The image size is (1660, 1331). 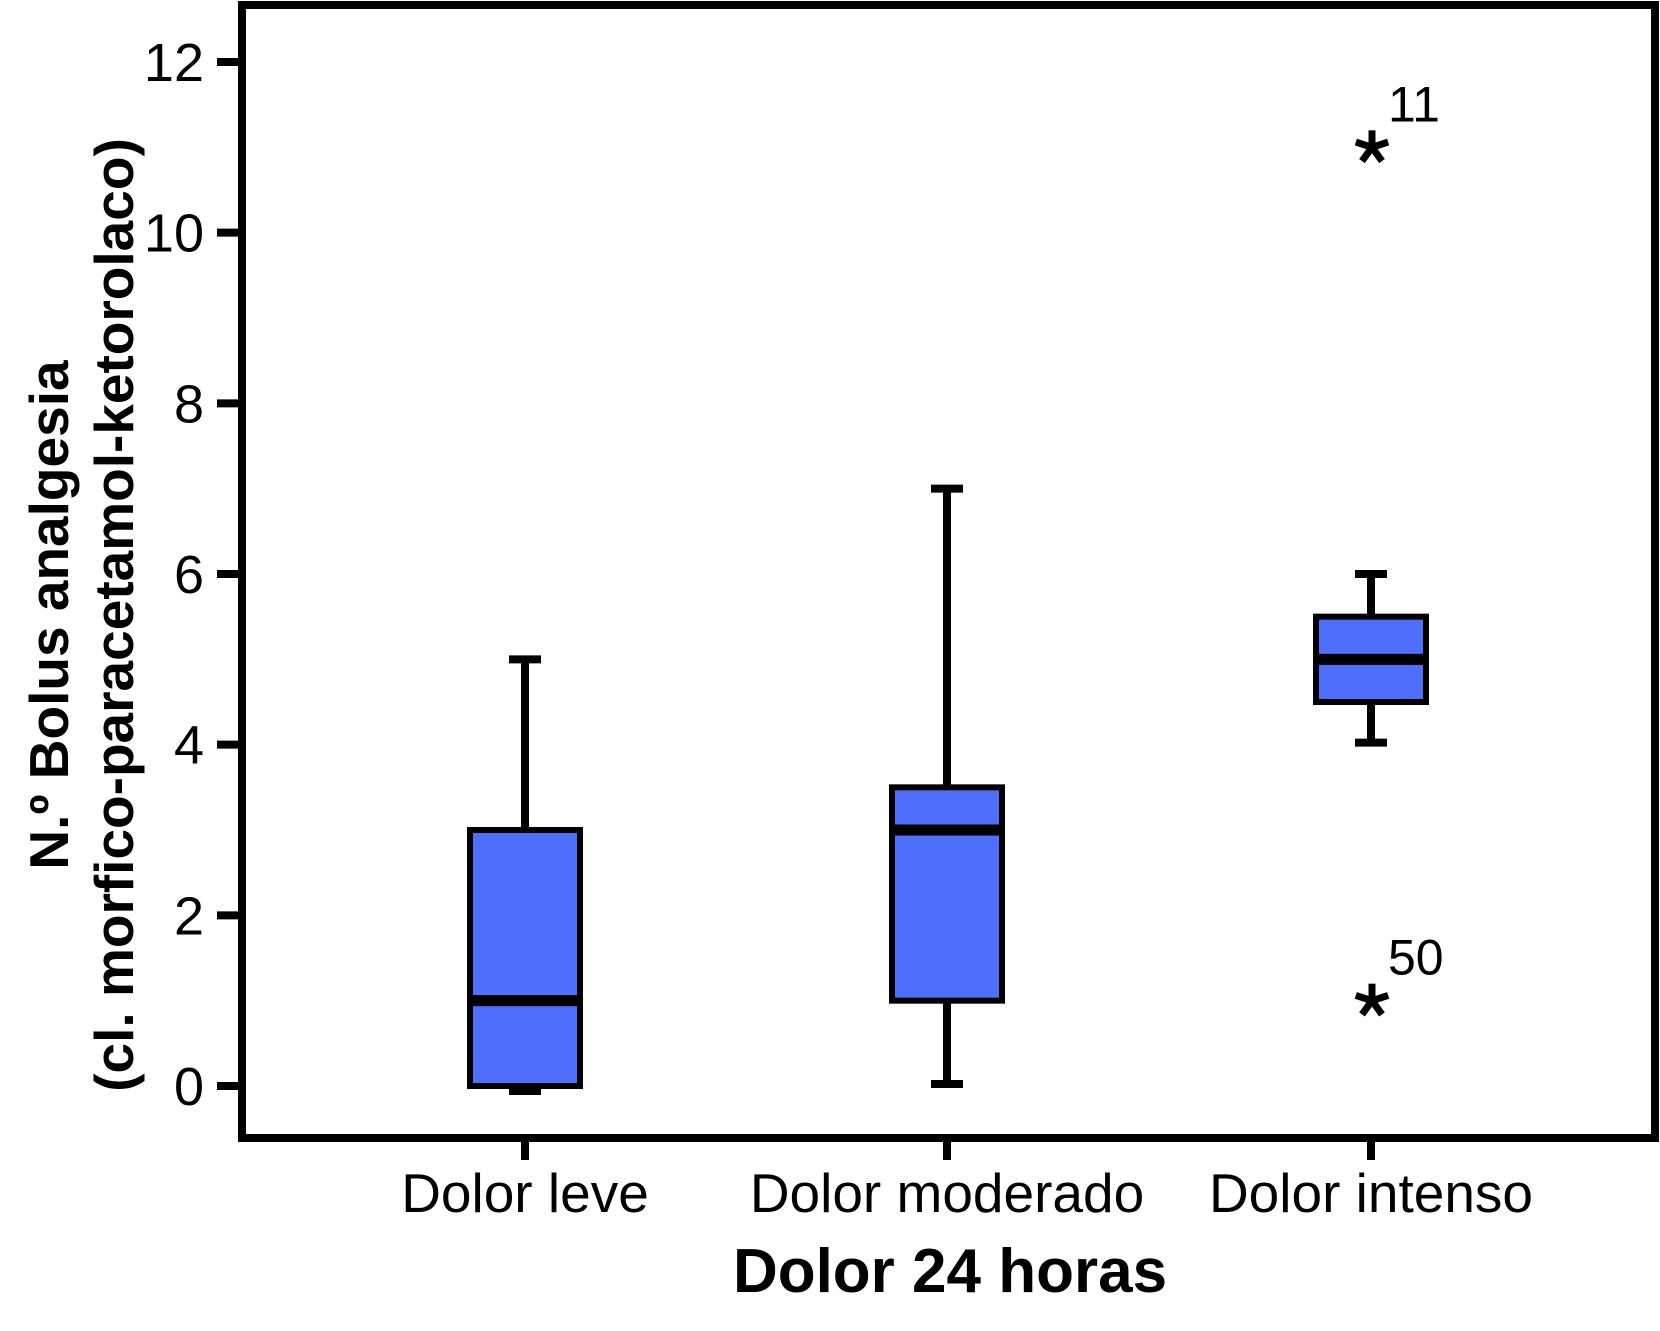 What do you see at coordinates (49, 615) in the screenshot?
I see `y-axis-title-line1: N.º Bolus analgesia` at bounding box center [49, 615].